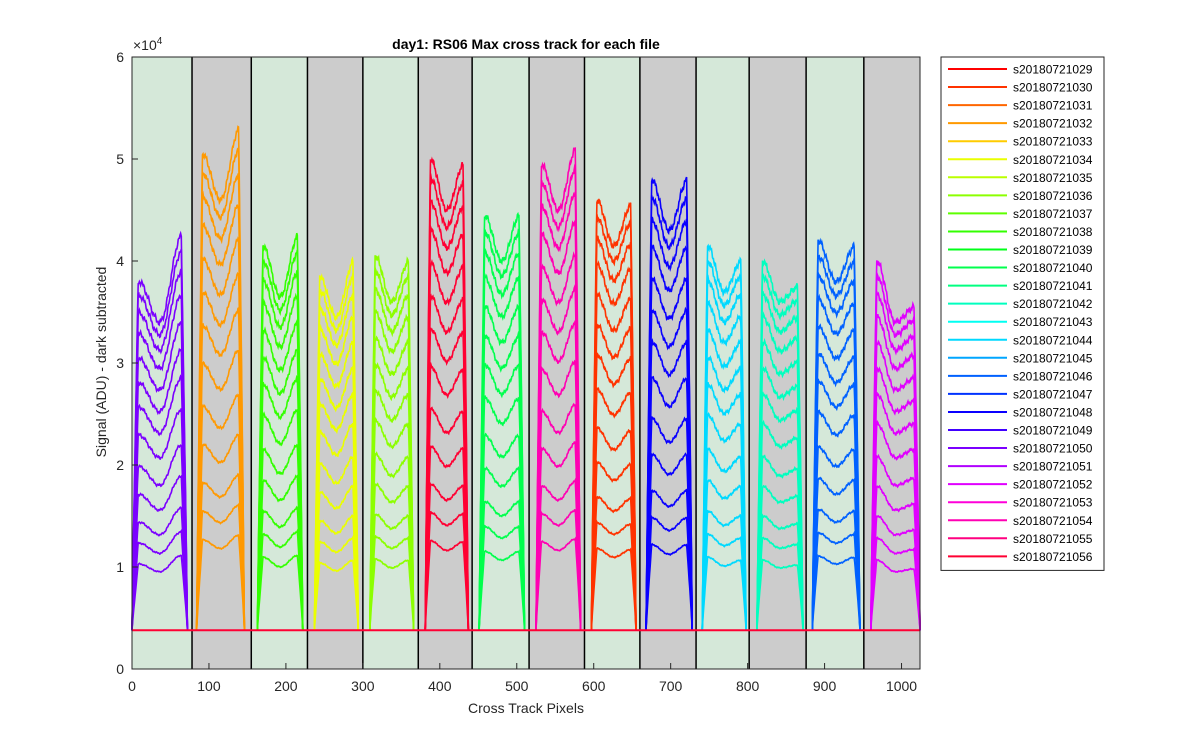 The width and height of the screenshot is (1200, 750). I want to click on segment-4-curves, so click(392, 442).